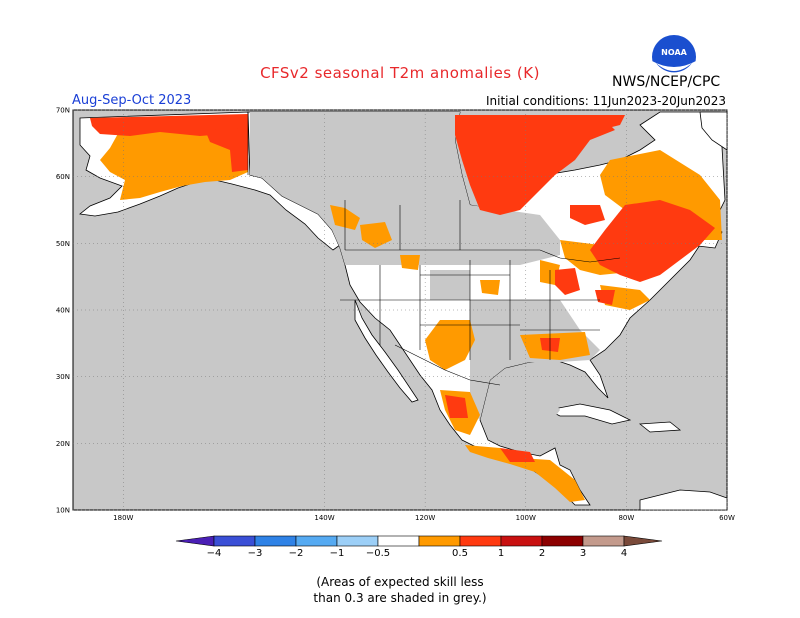  I want to click on lat-label: 40N, so click(63, 311).